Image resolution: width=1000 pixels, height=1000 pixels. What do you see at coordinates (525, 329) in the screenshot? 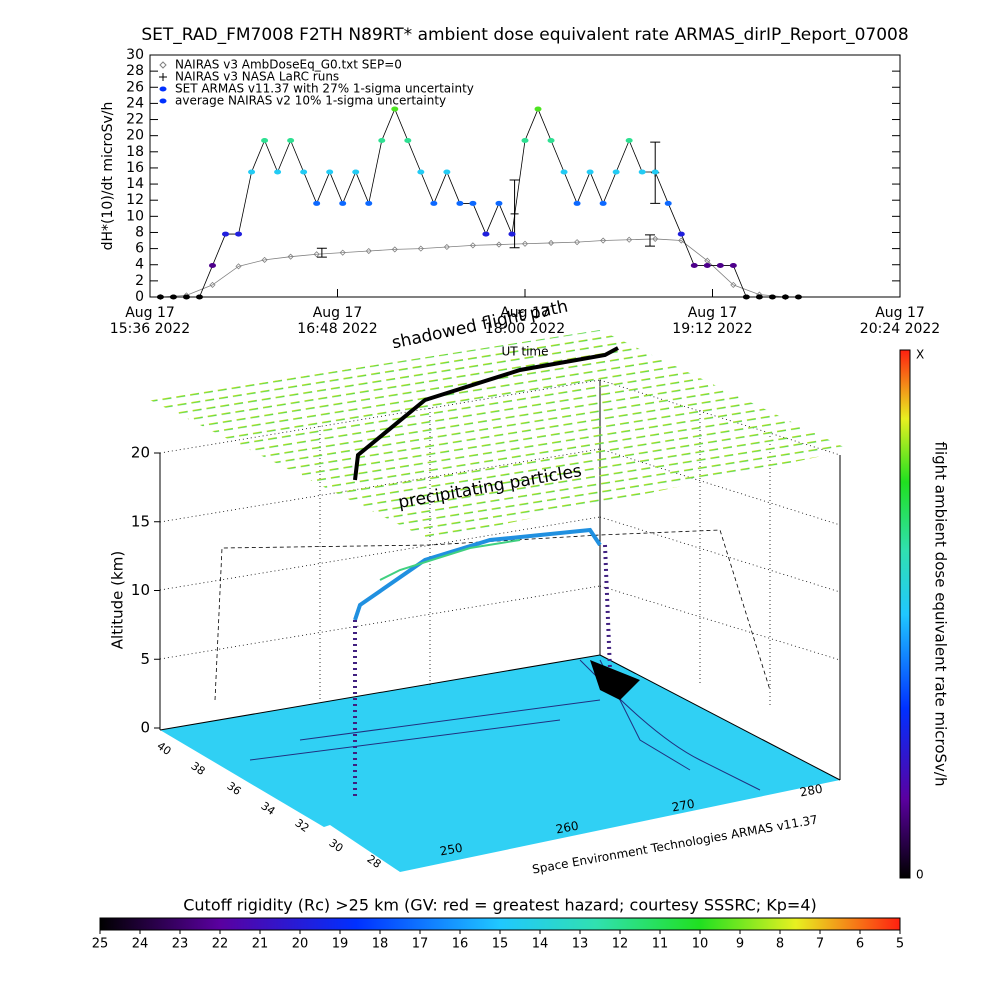
I see `x-tick-label: 18:00 2022` at bounding box center [525, 329].